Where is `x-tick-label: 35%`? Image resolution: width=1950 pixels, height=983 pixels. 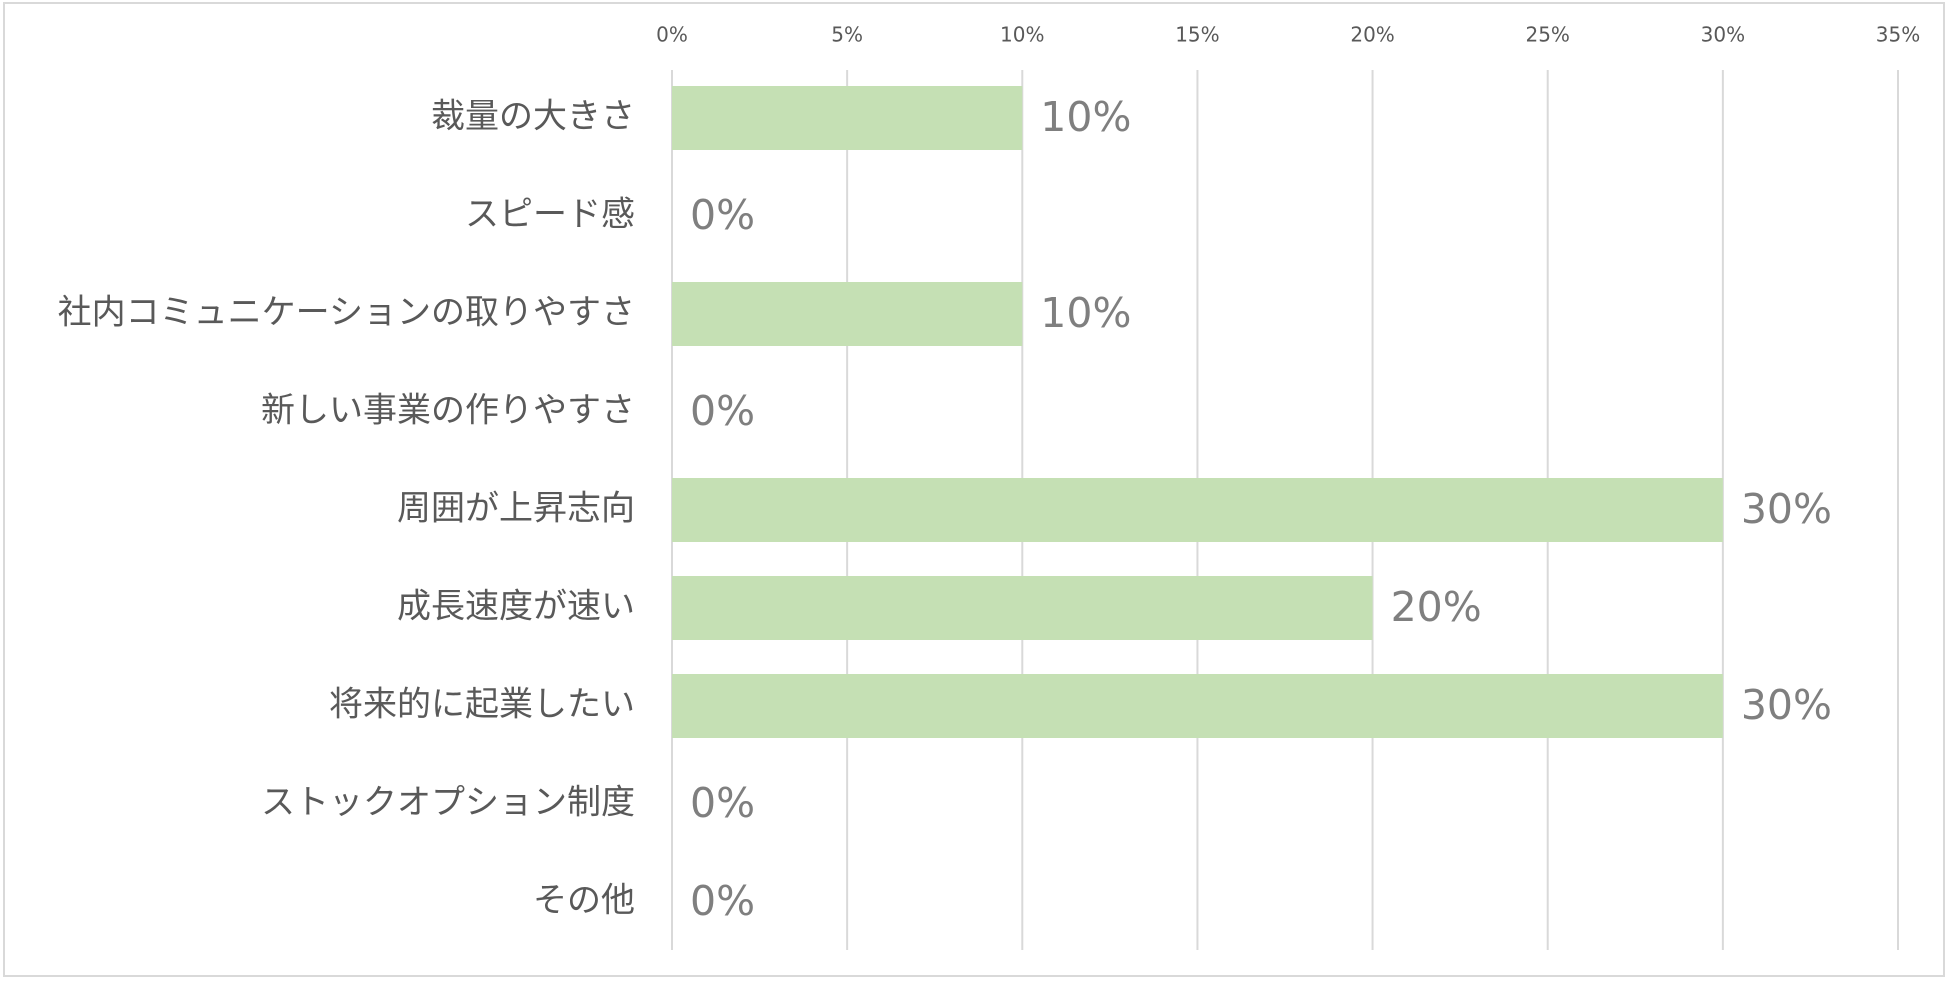 x-tick-label: 35% is located at coordinates (1898, 35).